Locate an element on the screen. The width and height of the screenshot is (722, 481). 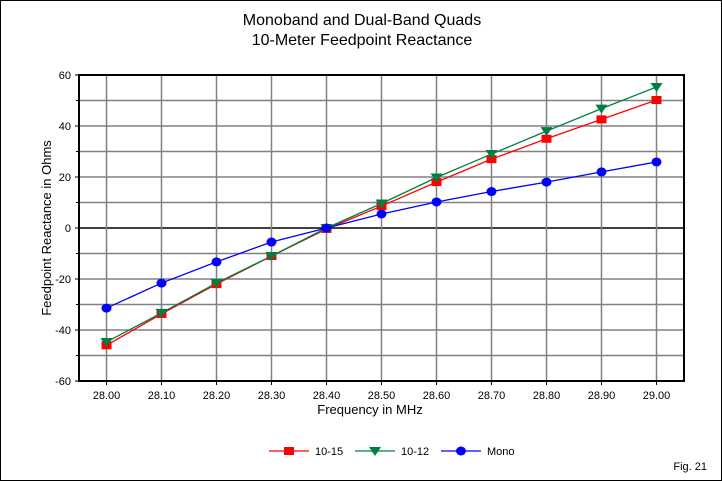
y-tick-label: -40 is located at coordinates (63, 331).